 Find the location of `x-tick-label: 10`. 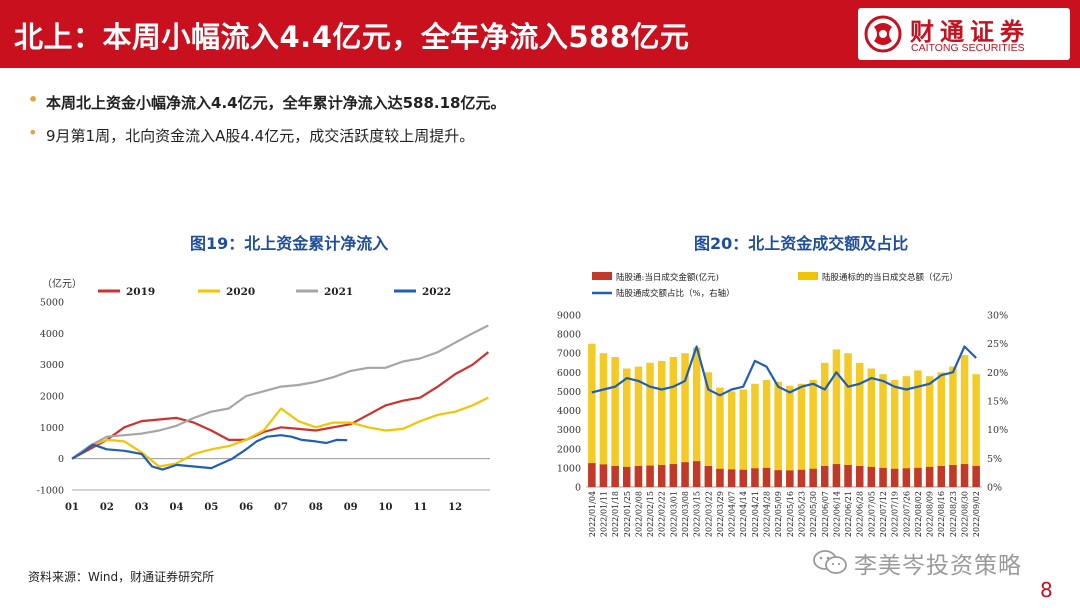

x-tick-label: 10 is located at coordinates (386, 507).